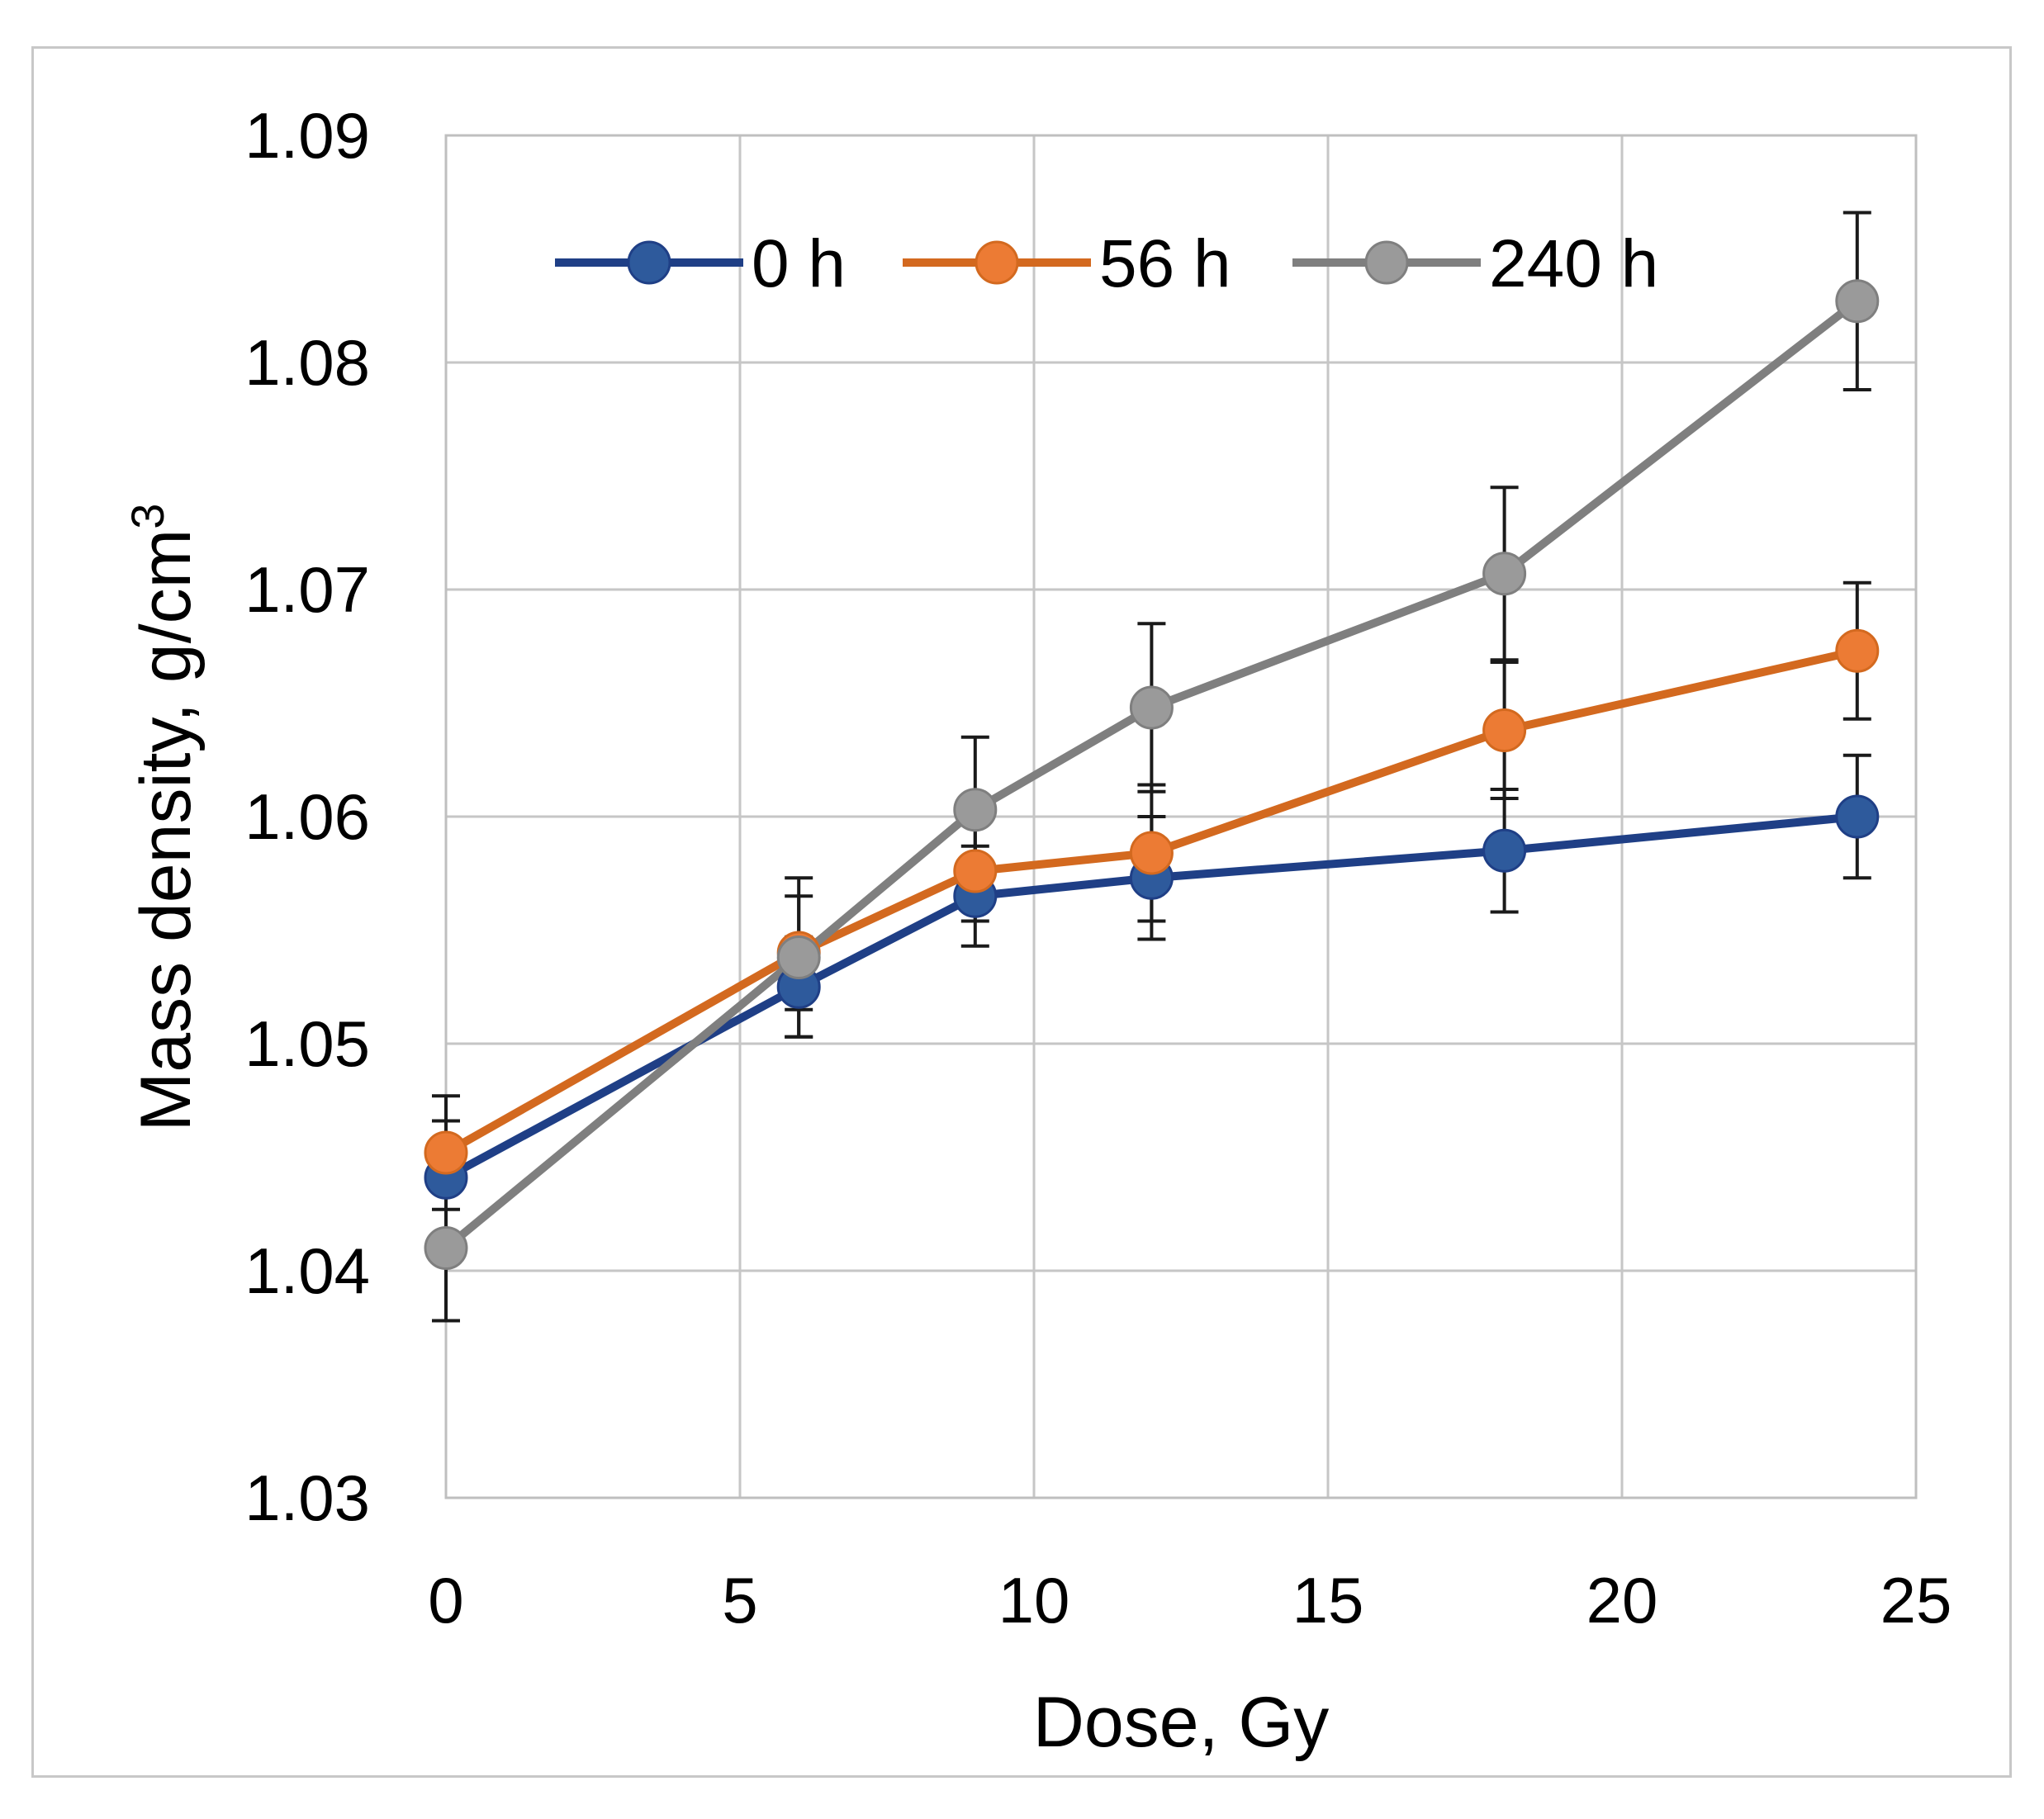  What do you see at coordinates (1475, 263) in the screenshot?
I see `legend-item-240-h: 240 h` at bounding box center [1475, 263].